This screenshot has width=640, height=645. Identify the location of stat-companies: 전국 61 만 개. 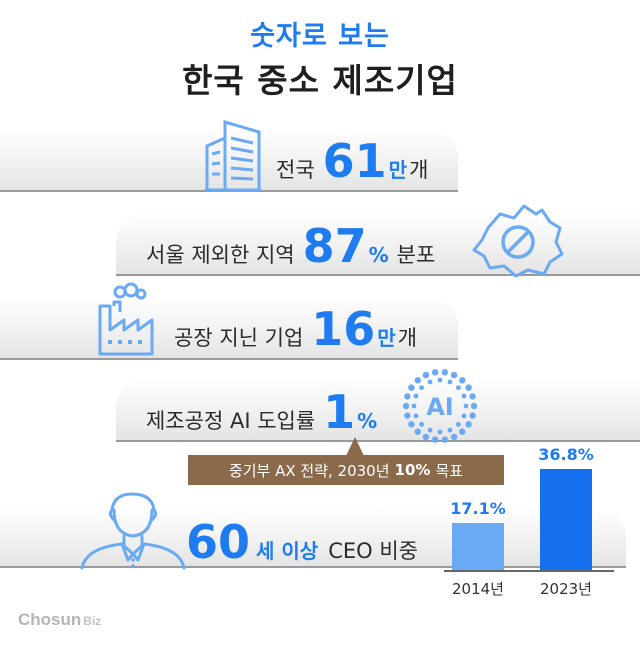
(352, 161).